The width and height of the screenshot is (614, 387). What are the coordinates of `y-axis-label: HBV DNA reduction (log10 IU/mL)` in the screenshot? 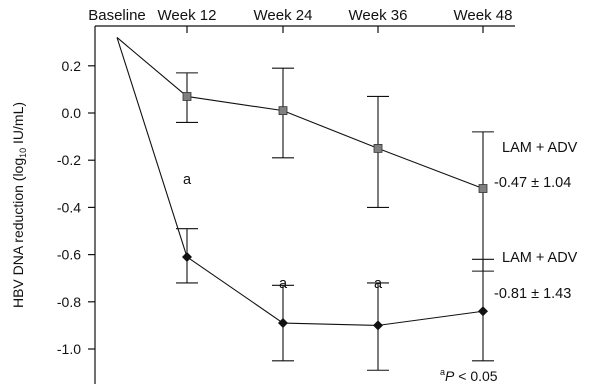 It's located at (19, 205).